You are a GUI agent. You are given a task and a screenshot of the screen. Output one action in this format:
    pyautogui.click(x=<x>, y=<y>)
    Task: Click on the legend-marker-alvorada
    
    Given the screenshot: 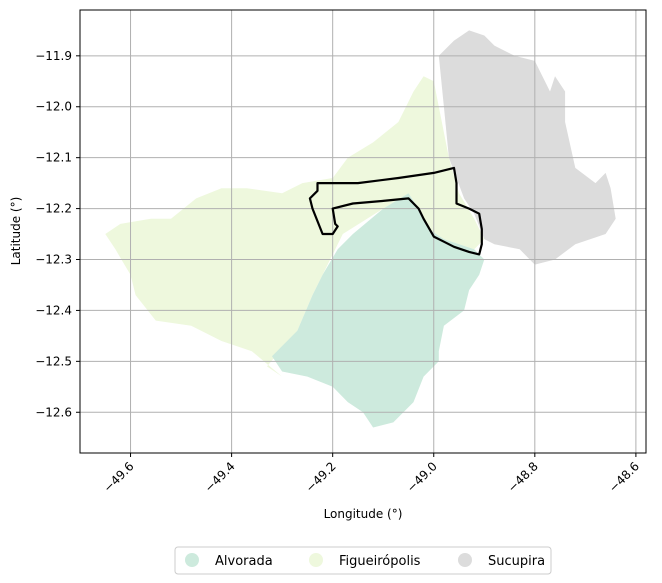 What is the action you would take?
    pyautogui.click(x=192, y=560)
    